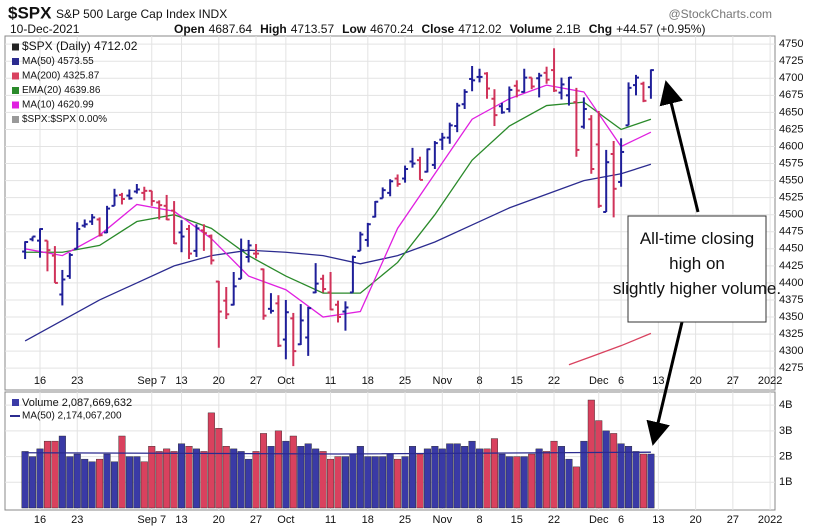  What do you see at coordinates (791, 61) in the screenshot?
I see `y-tick-label: 4725` at bounding box center [791, 61].